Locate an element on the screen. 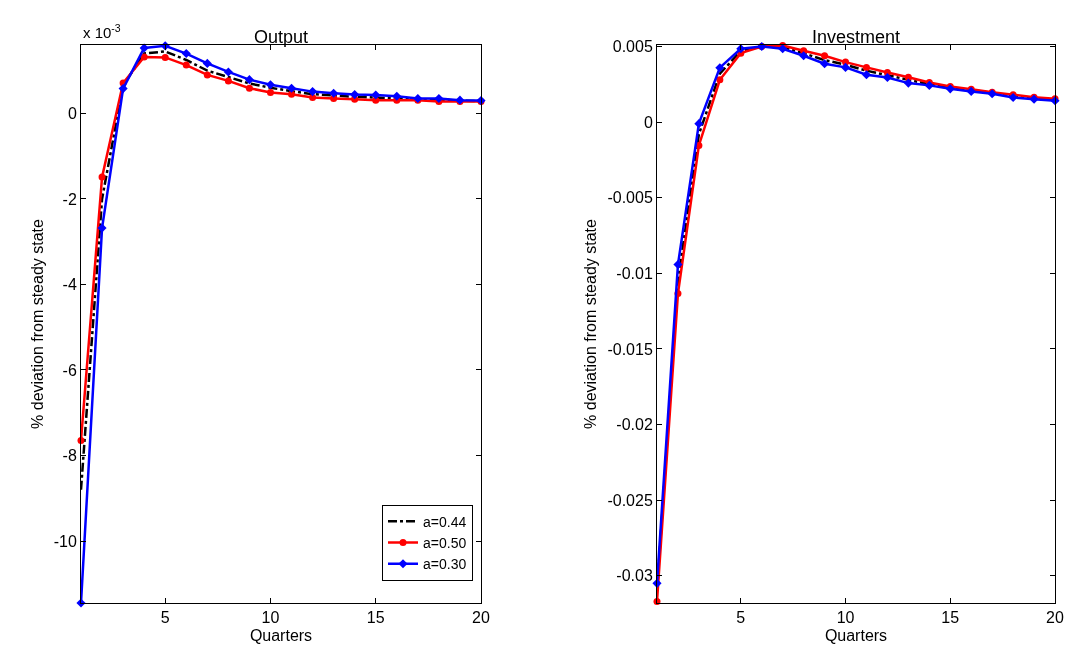  chart-title: Investment is located at coordinates (856, 37).